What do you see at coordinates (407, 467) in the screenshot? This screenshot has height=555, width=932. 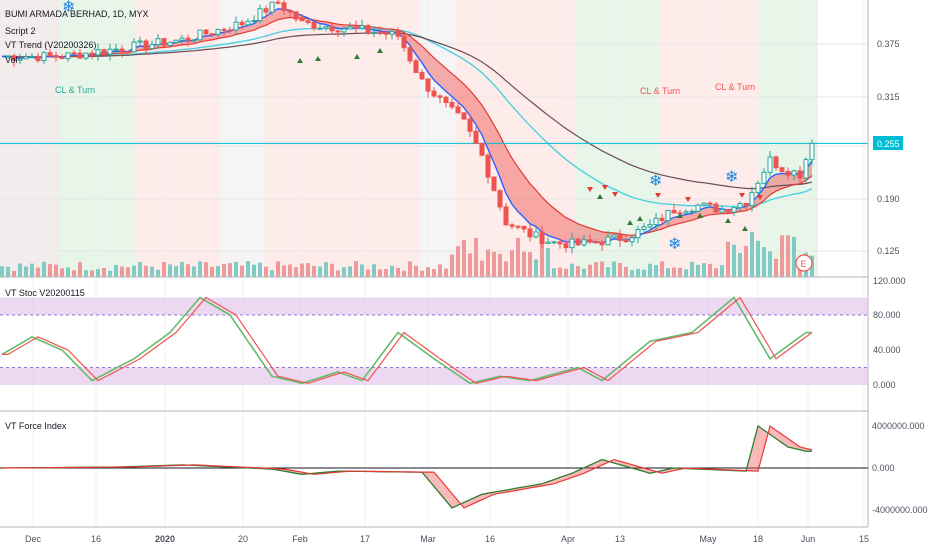 I see `force-slow-line` at bounding box center [407, 467].